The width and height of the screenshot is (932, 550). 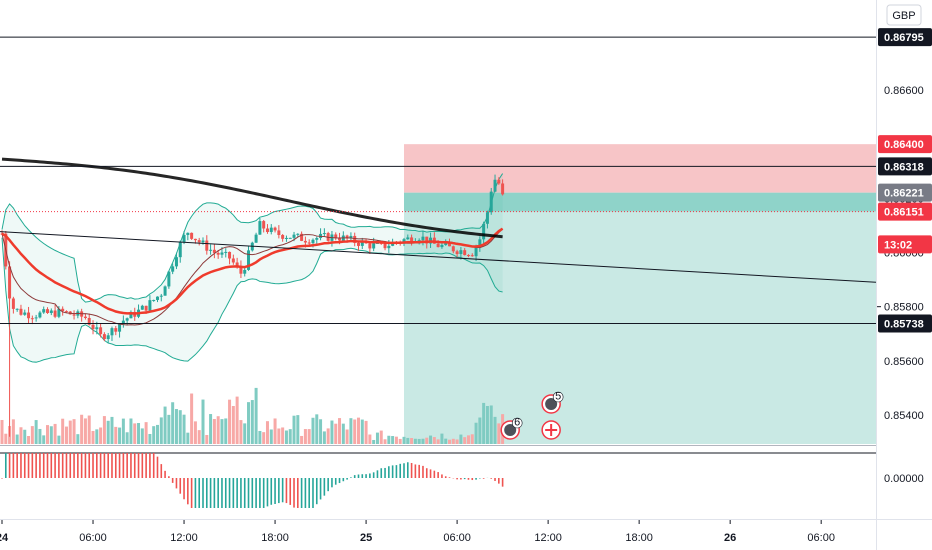 What do you see at coordinates (730, 538) in the screenshot?
I see `time-tick-label: 26` at bounding box center [730, 538].